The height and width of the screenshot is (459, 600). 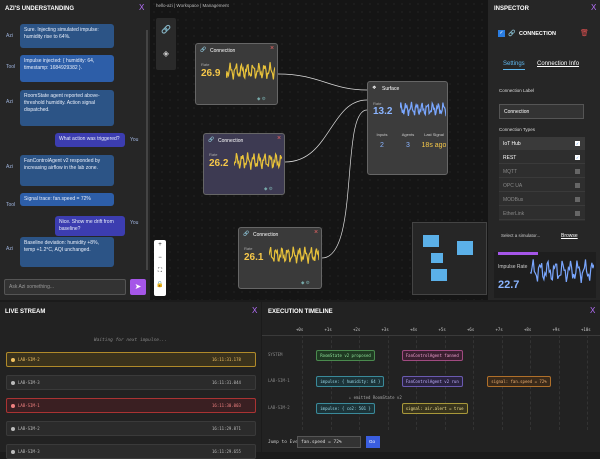 I want to click on rate-value: 26.1, so click(x=254, y=257).